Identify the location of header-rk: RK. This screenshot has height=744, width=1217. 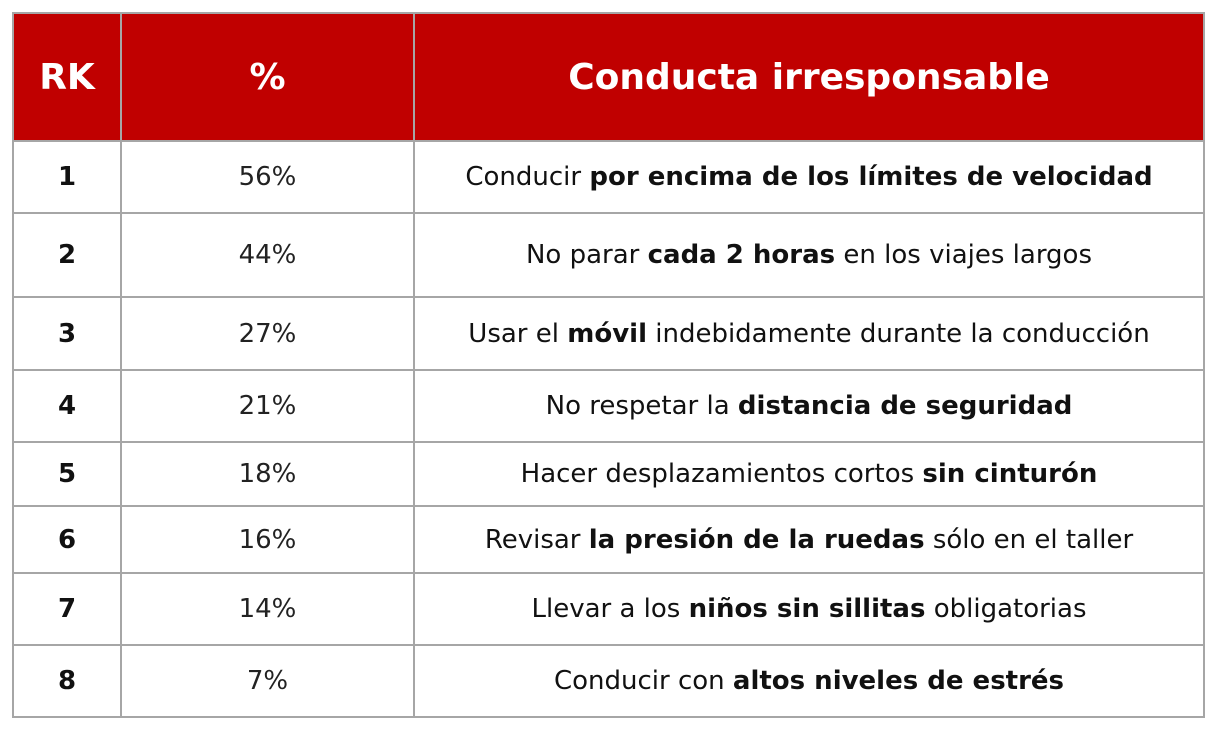
(67, 77).